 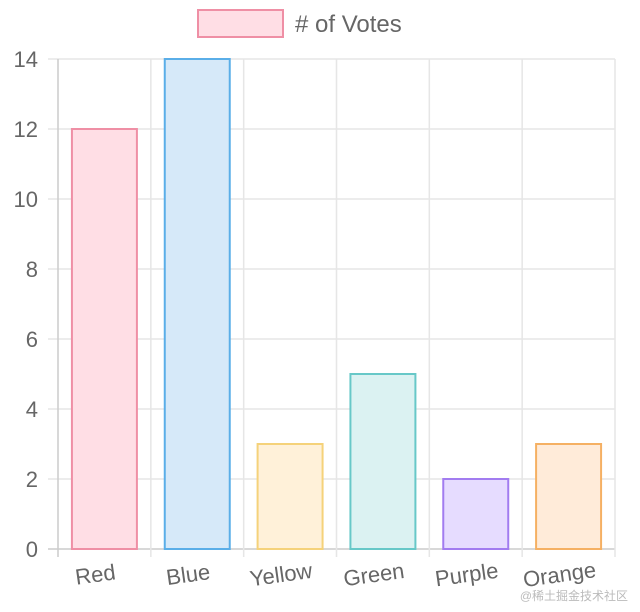 I want to click on legend-label: # of Votes, so click(x=348, y=24).